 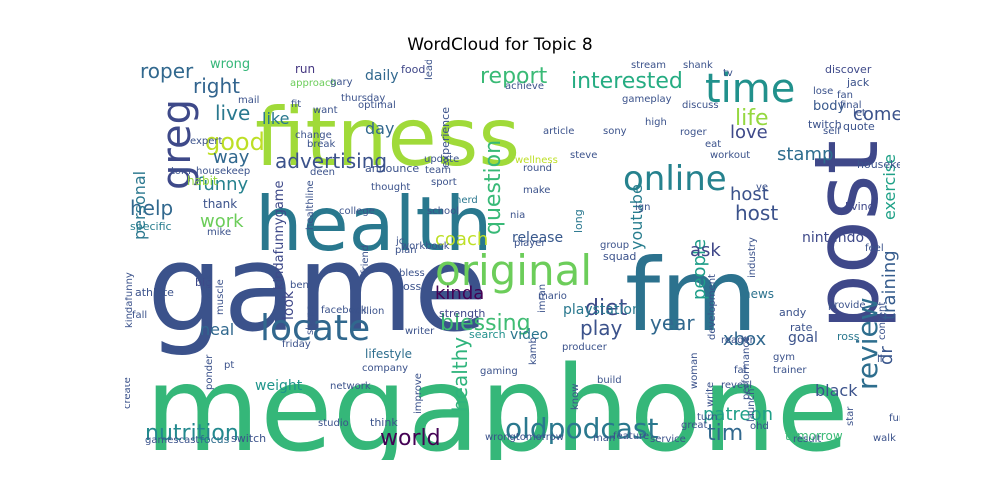 I want to click on cloud-word-studio: studio, so click(x=333, y=423).